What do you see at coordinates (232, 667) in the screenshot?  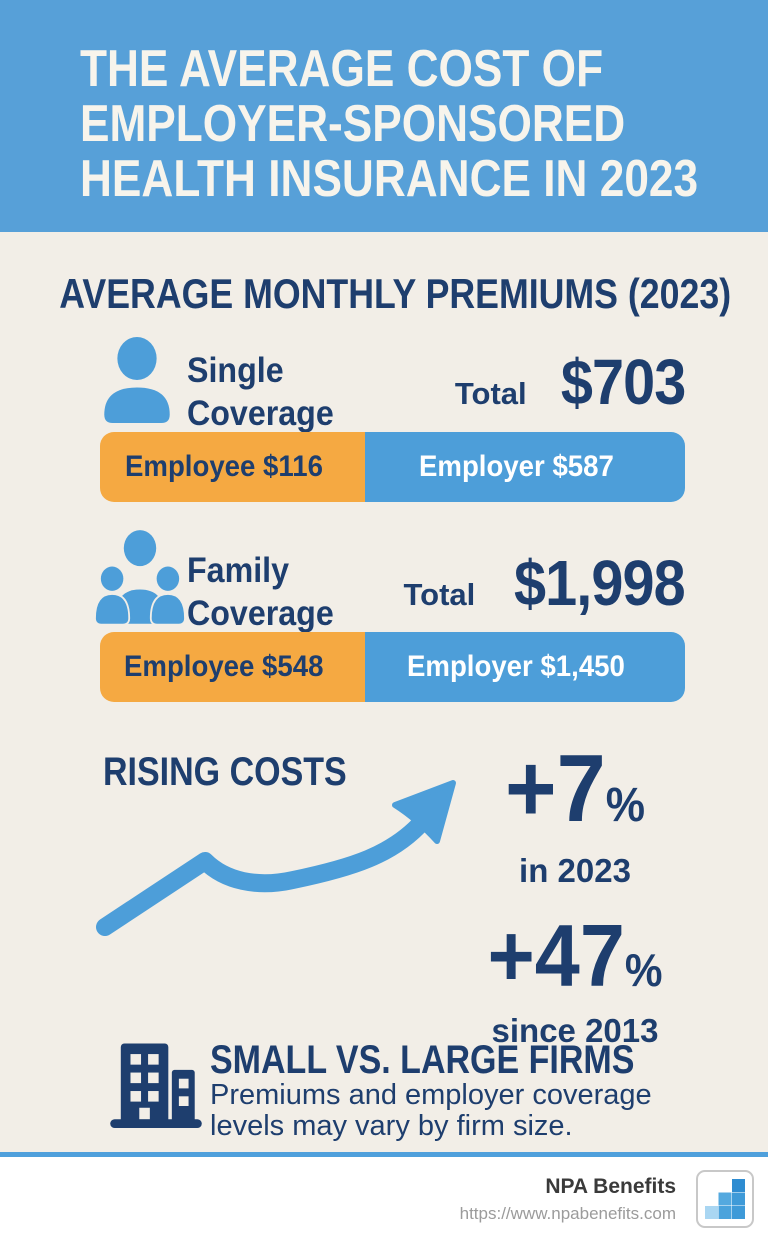 I see `family-employee-segment: Employee $548` at bounding box center [232, 667].